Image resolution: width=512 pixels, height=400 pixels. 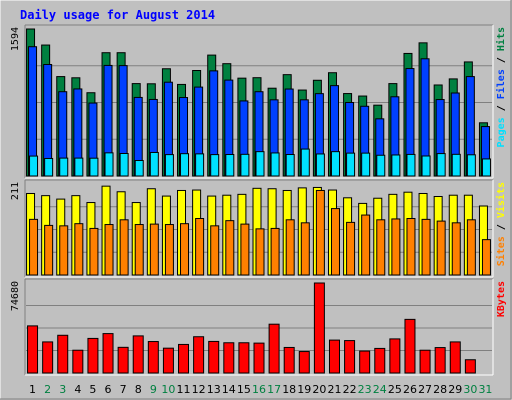 What do you see at coordinates (380, 389) in the screenshot?
I see `x-tick-label-24: 24` at bounding box center [380, 389].